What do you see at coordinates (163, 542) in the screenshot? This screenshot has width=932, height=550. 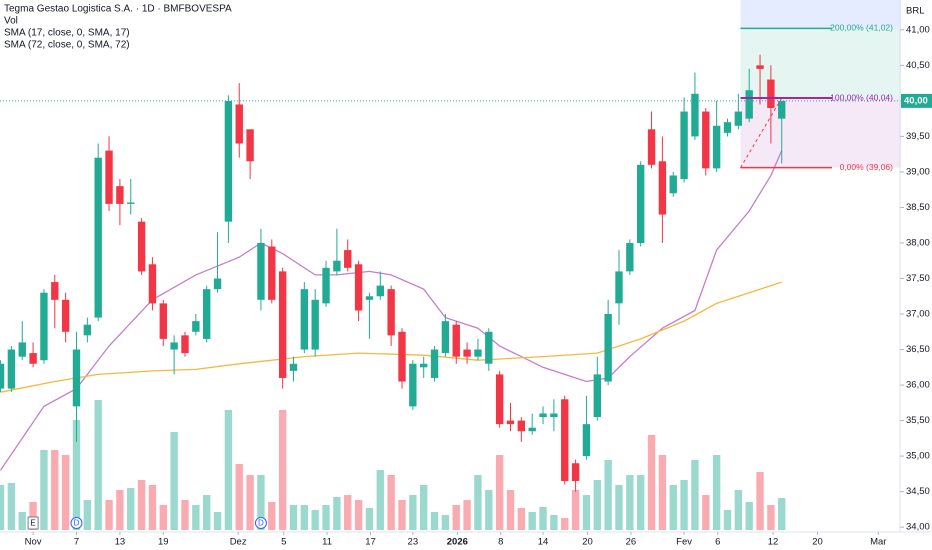 I see `x-tick-label: 19` at bounding box center [163, 542].